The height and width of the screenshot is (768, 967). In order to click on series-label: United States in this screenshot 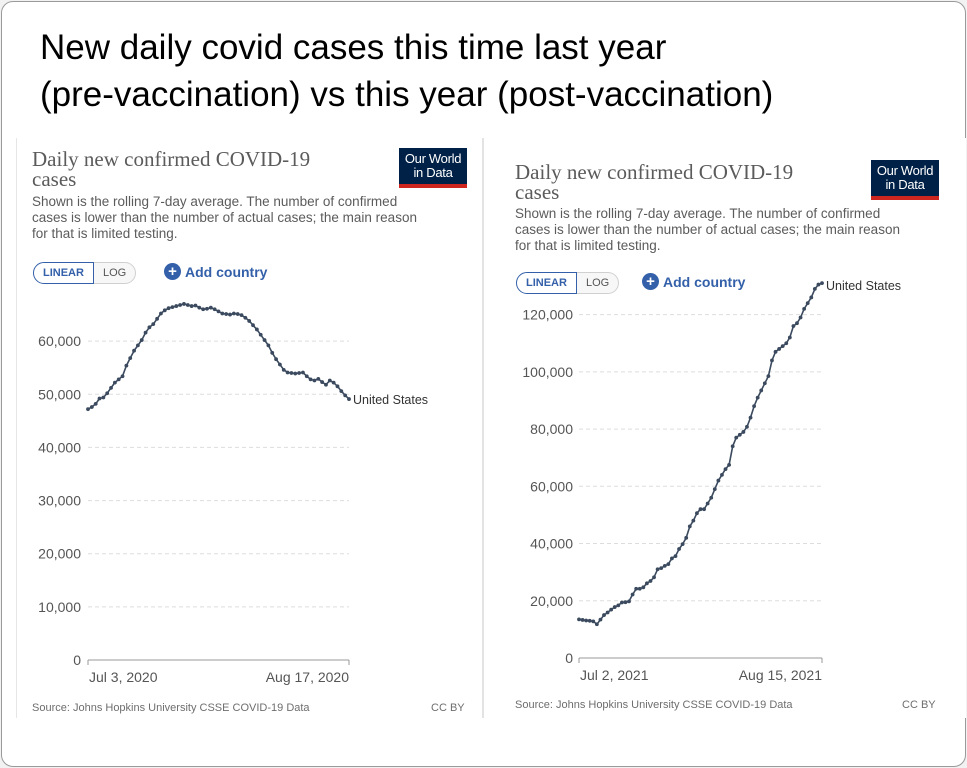, I will do `click(390, 400)`.